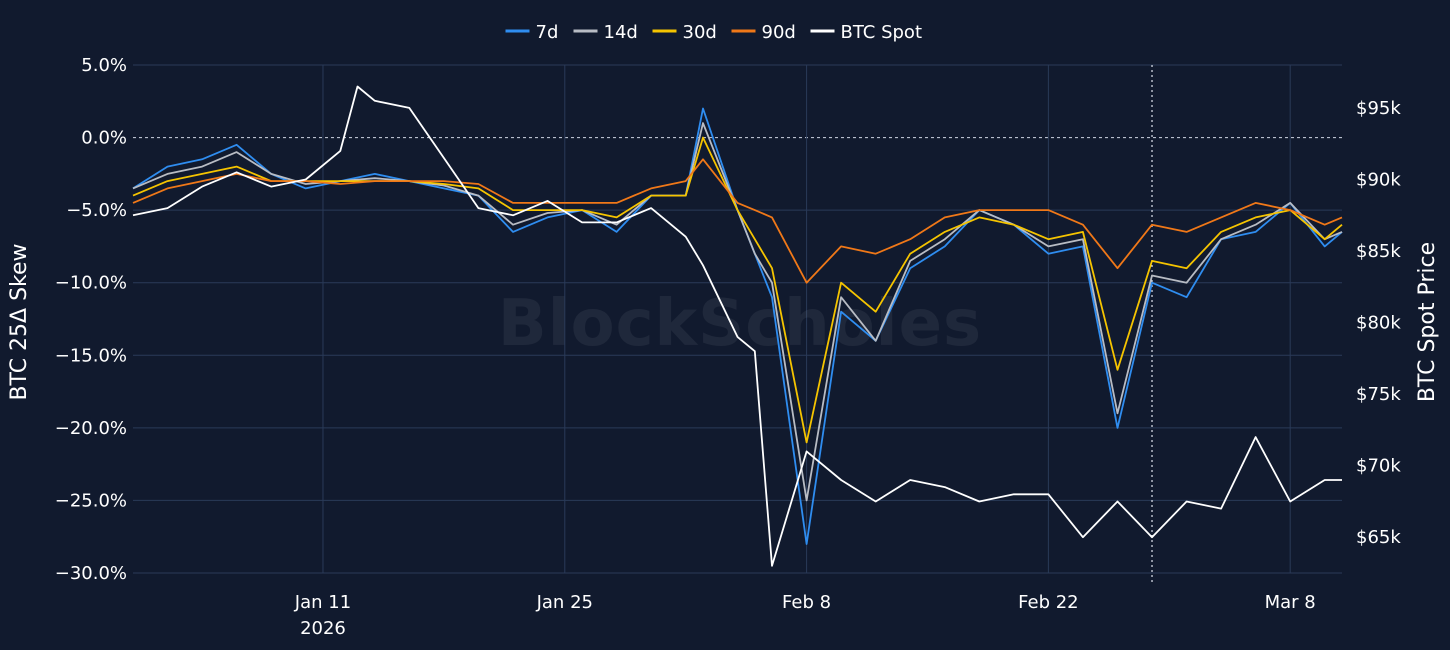 This screenshot has height=650, width=1450. Describe the element at coordinates (1378, 108) in the screenshot. I see `y2-tick-label: $95k` at that location.